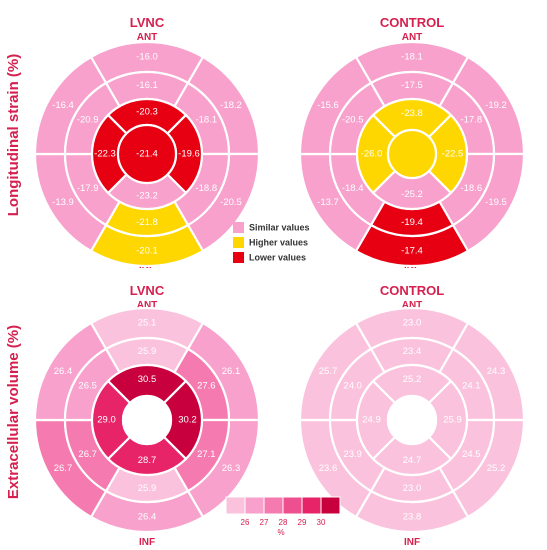 The width and height of the screenshot is (547, 550). I want to click on segment-value-basal-2: -18.2, so click(231, 105).